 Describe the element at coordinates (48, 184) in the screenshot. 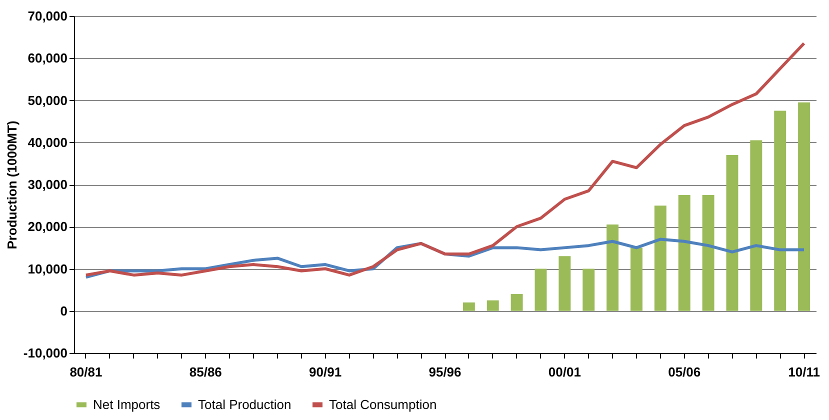

I see `y-tick-label: 30,000` at that location.